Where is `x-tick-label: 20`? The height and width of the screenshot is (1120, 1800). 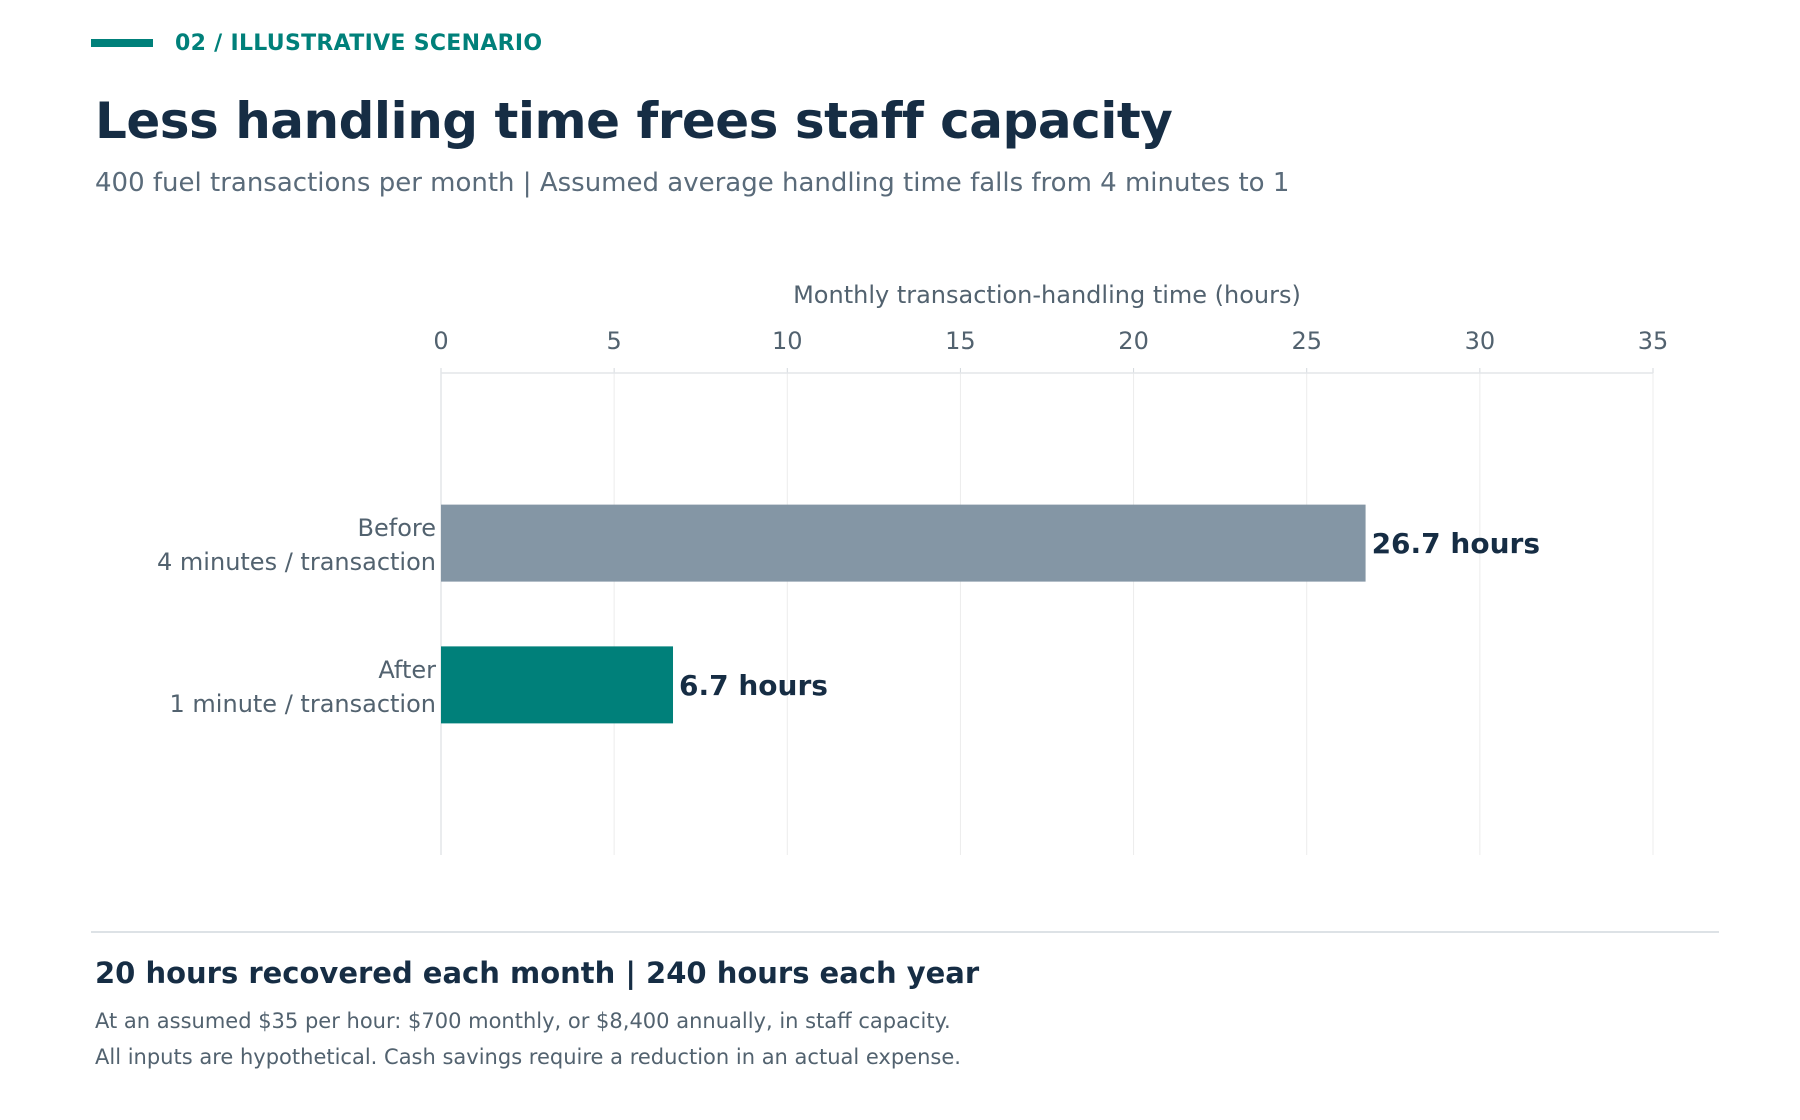 x-tick-label: 20 is located at coordinates (1133, 341).